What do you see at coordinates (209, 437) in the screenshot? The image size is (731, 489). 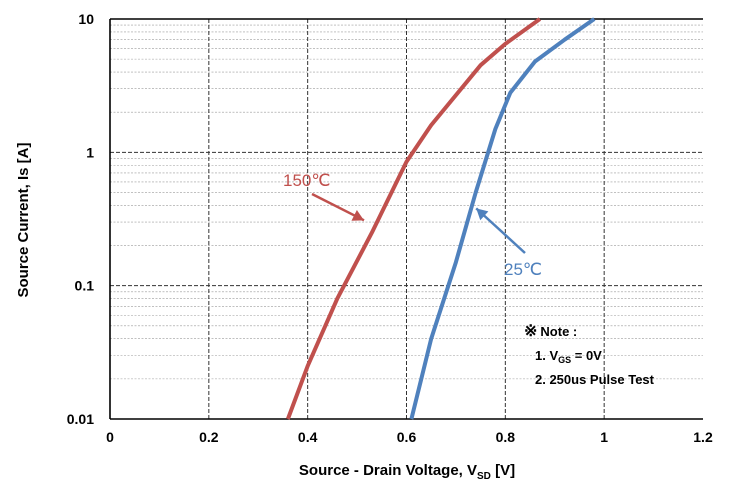 I see `x-tick-label: 0.2` at bounding box center [209, 437].